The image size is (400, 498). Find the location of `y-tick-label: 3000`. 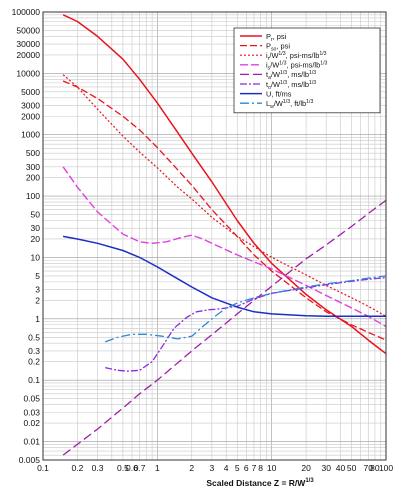

y-tick-label: 3000 is located at coordinates (30, 105).